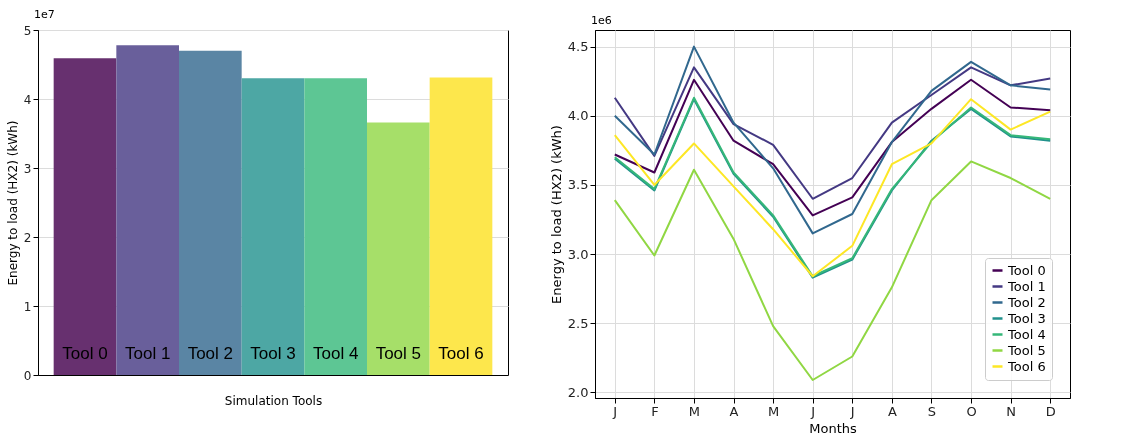  What do you see at coordinates (578, 323) in the screenshot?
I see `y-tick-label: 2.5` at bounding box center [578, 323].